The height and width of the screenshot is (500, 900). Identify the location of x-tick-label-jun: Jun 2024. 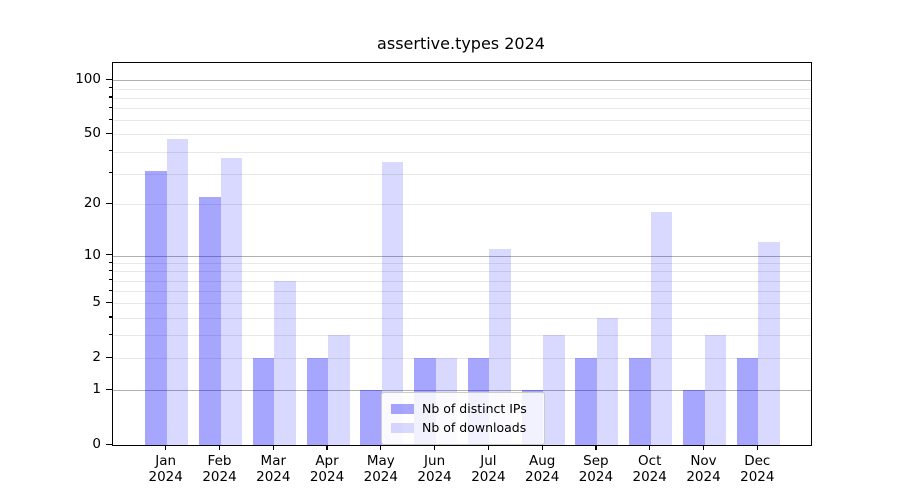
(435, 469).